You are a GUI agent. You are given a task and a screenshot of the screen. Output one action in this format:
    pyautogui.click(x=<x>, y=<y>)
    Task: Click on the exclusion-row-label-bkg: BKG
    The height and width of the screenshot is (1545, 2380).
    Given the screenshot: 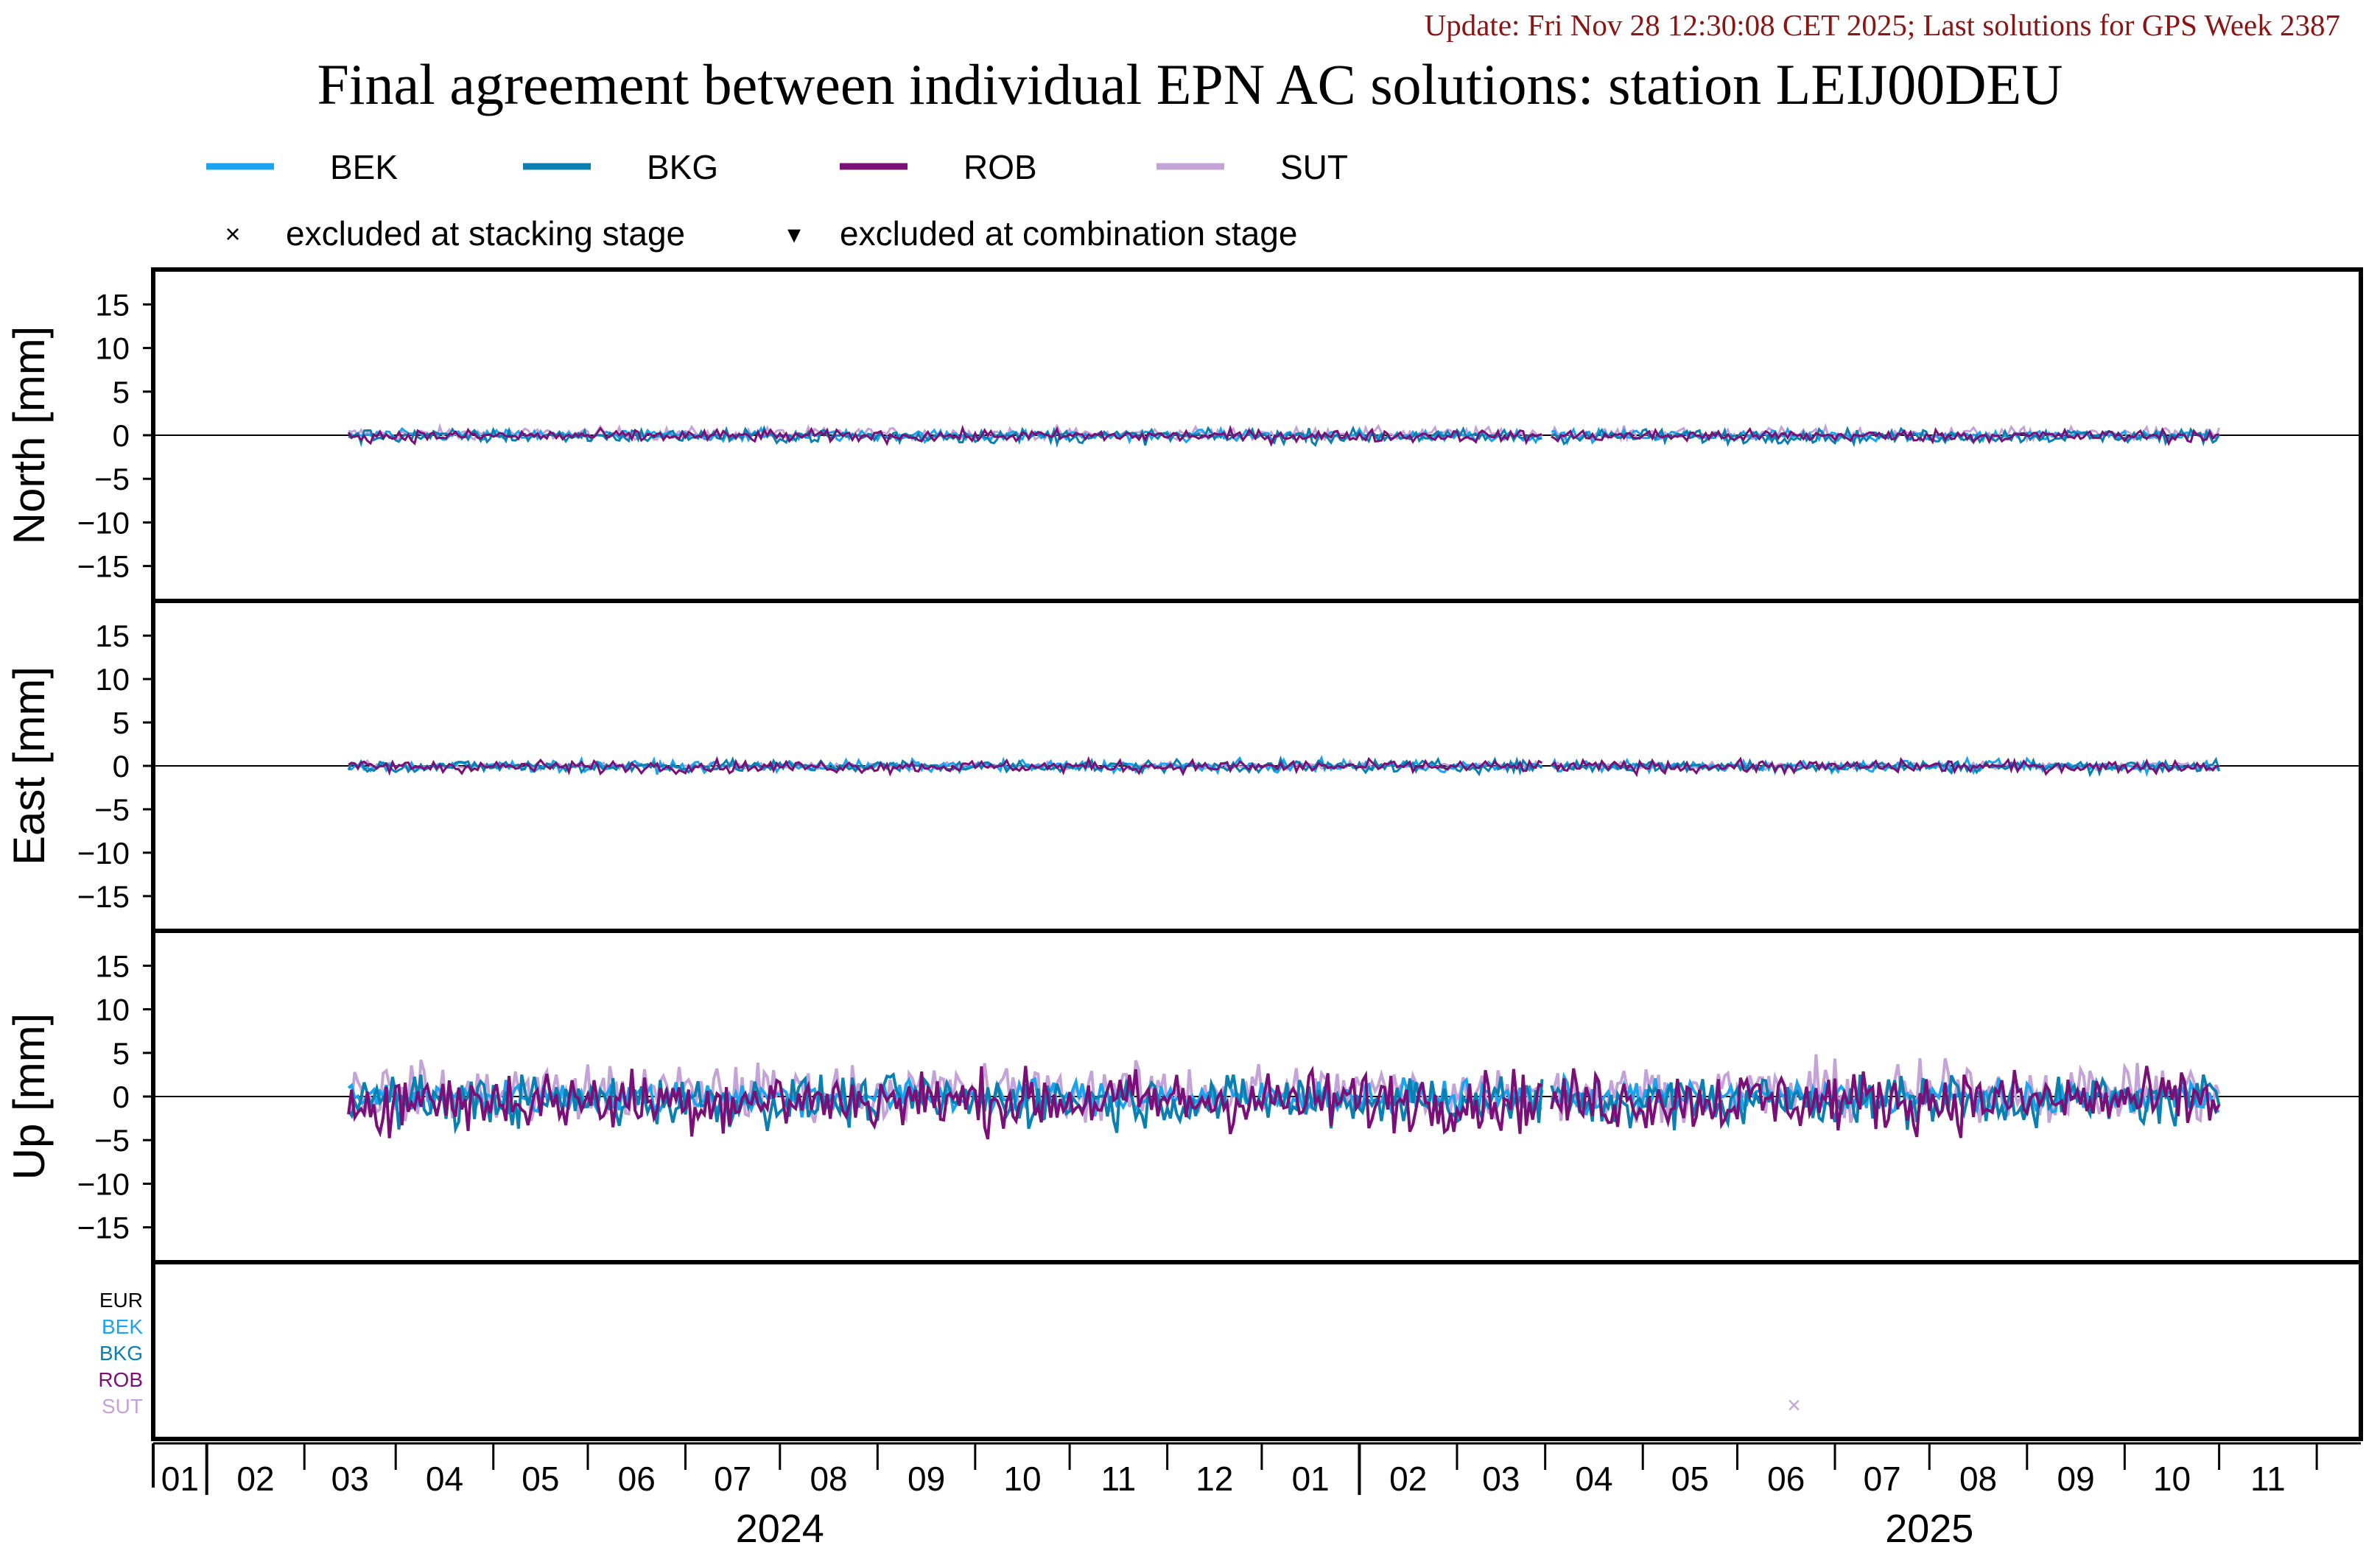 What is the action you would take?
    pyautogui.click(x=121, y=1354)
    